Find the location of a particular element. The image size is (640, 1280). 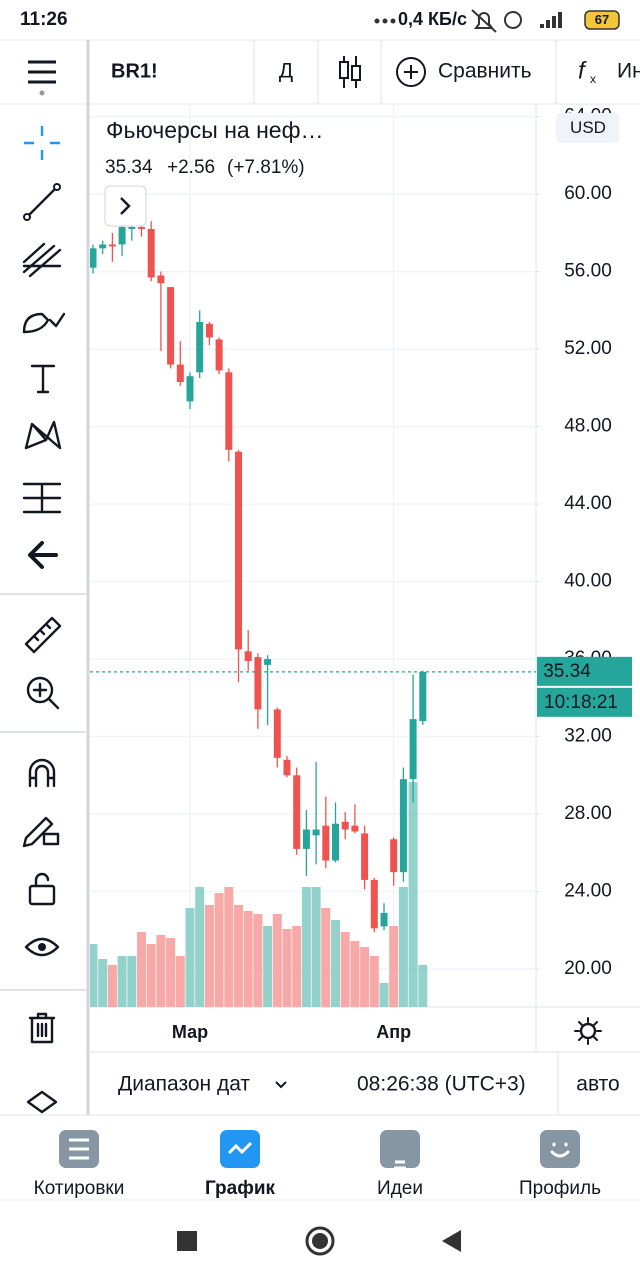

pattern-tool is located at coordinates (43, 435).